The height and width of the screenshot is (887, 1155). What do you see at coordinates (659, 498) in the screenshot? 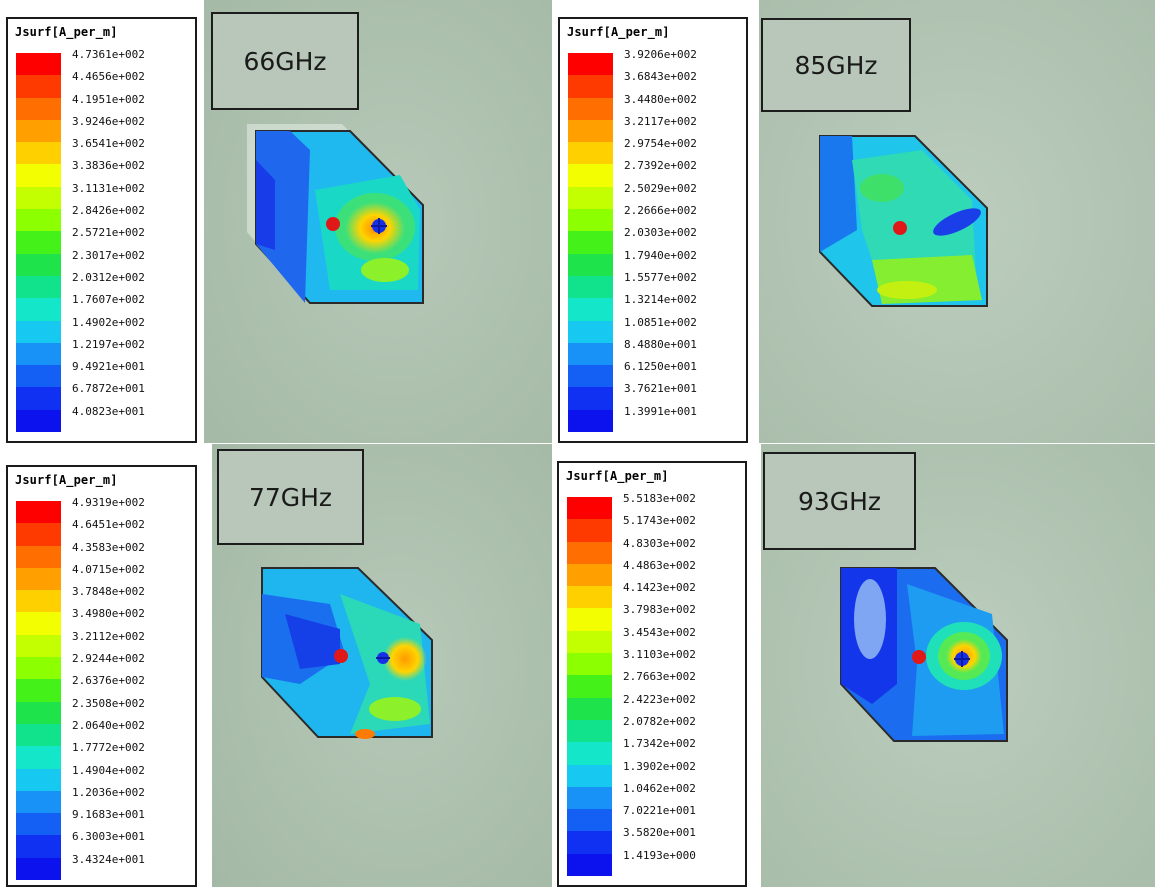
I see `legend-value: 5.5183e+002` at bounding box center [659, 498].